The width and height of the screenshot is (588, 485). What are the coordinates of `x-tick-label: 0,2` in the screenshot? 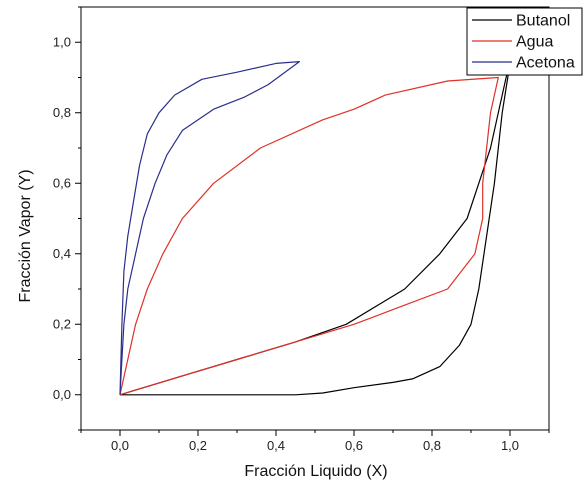 It's located at (198, 445).